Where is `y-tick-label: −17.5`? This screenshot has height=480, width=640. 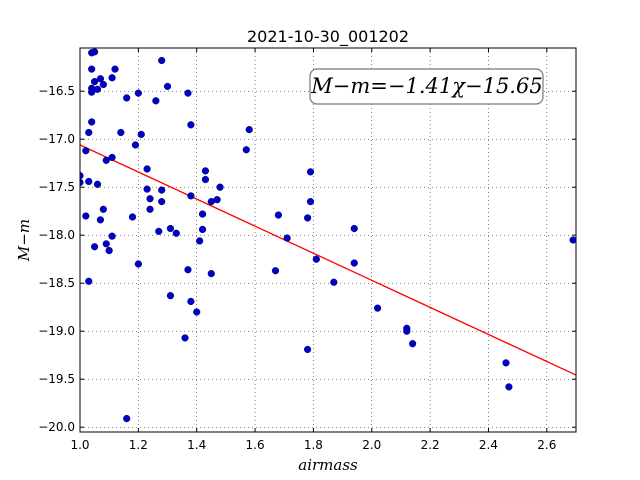
y-tick-label: −17.5 is located at coordinates (56, 187).